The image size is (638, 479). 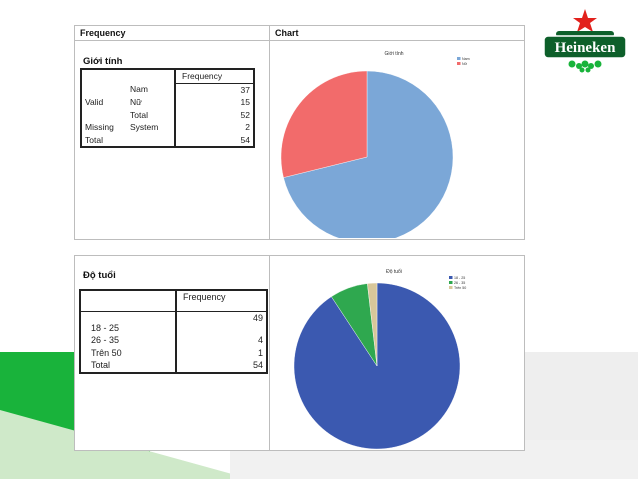 What do you see at coordinates (299, 40) in the screenshot?
I see `header-rule` at bounding box center [299, 40].